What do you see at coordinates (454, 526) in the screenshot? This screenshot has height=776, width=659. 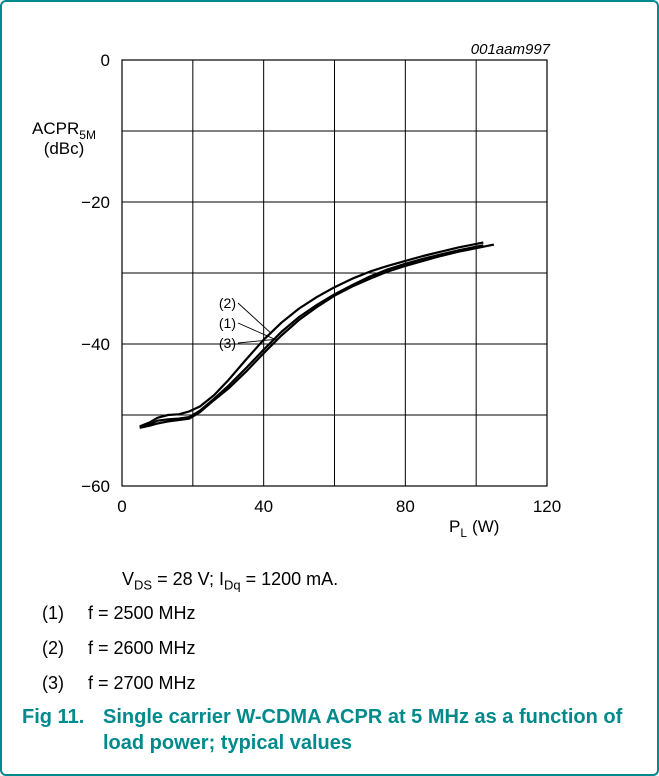 I see `x-axis-label-main: P` at bounding box center [454, 526].